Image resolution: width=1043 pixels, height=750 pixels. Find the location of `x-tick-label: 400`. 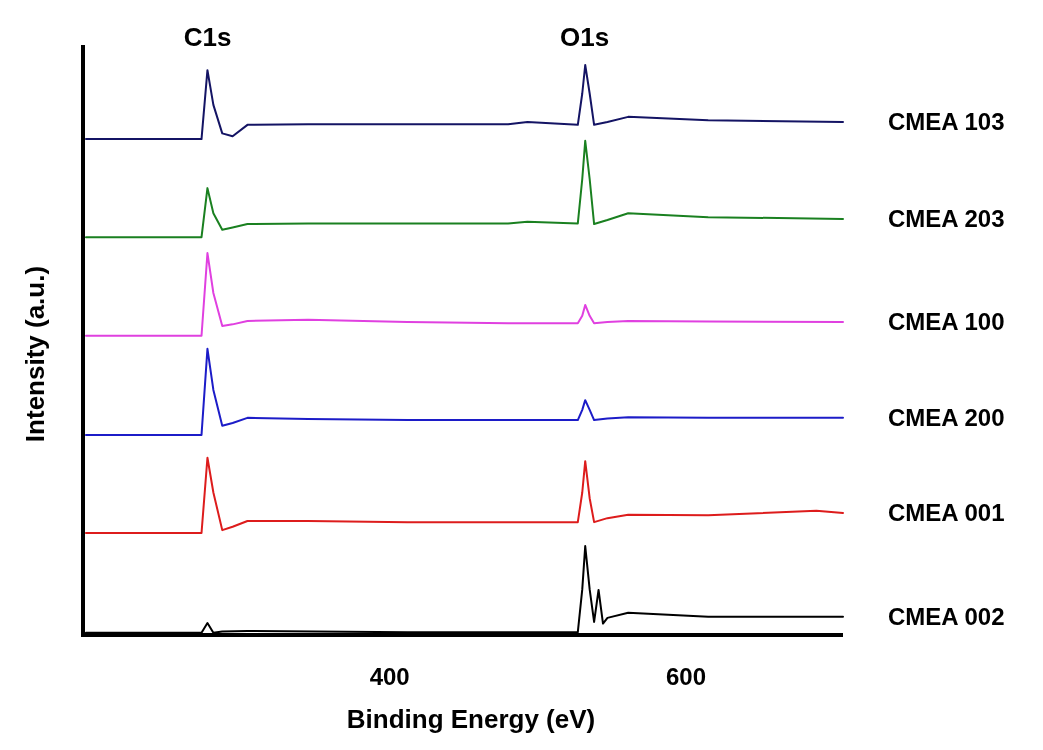

x-tick-label: 400 is located at coordinates (389, 676).